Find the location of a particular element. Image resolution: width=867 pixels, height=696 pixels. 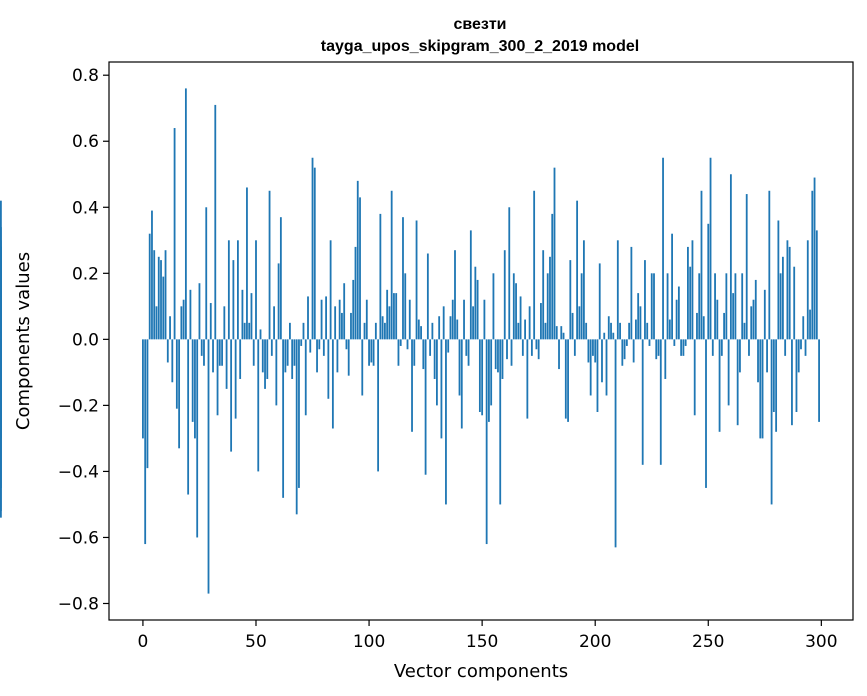

x-tick-label: 300 is located at coordinates (821, 642).